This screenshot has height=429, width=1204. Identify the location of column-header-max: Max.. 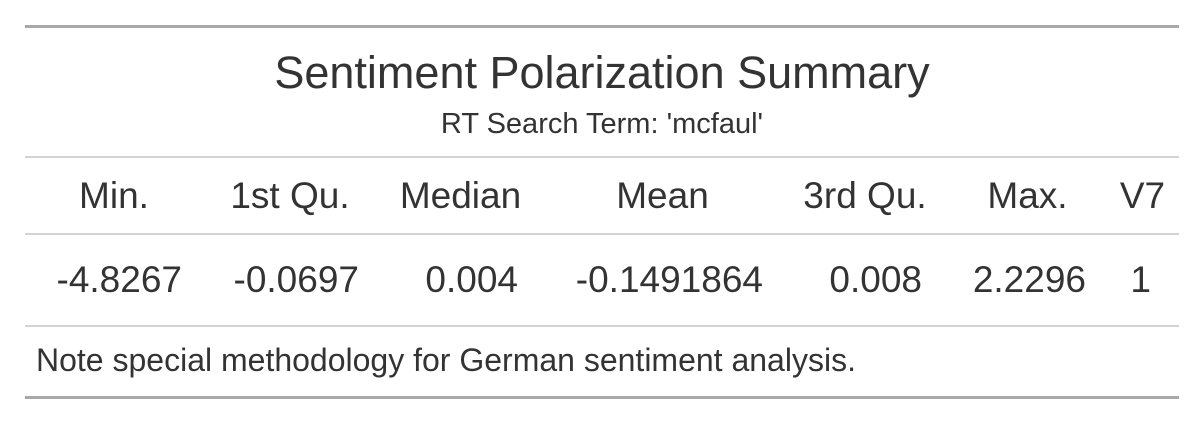
(1027, 195).